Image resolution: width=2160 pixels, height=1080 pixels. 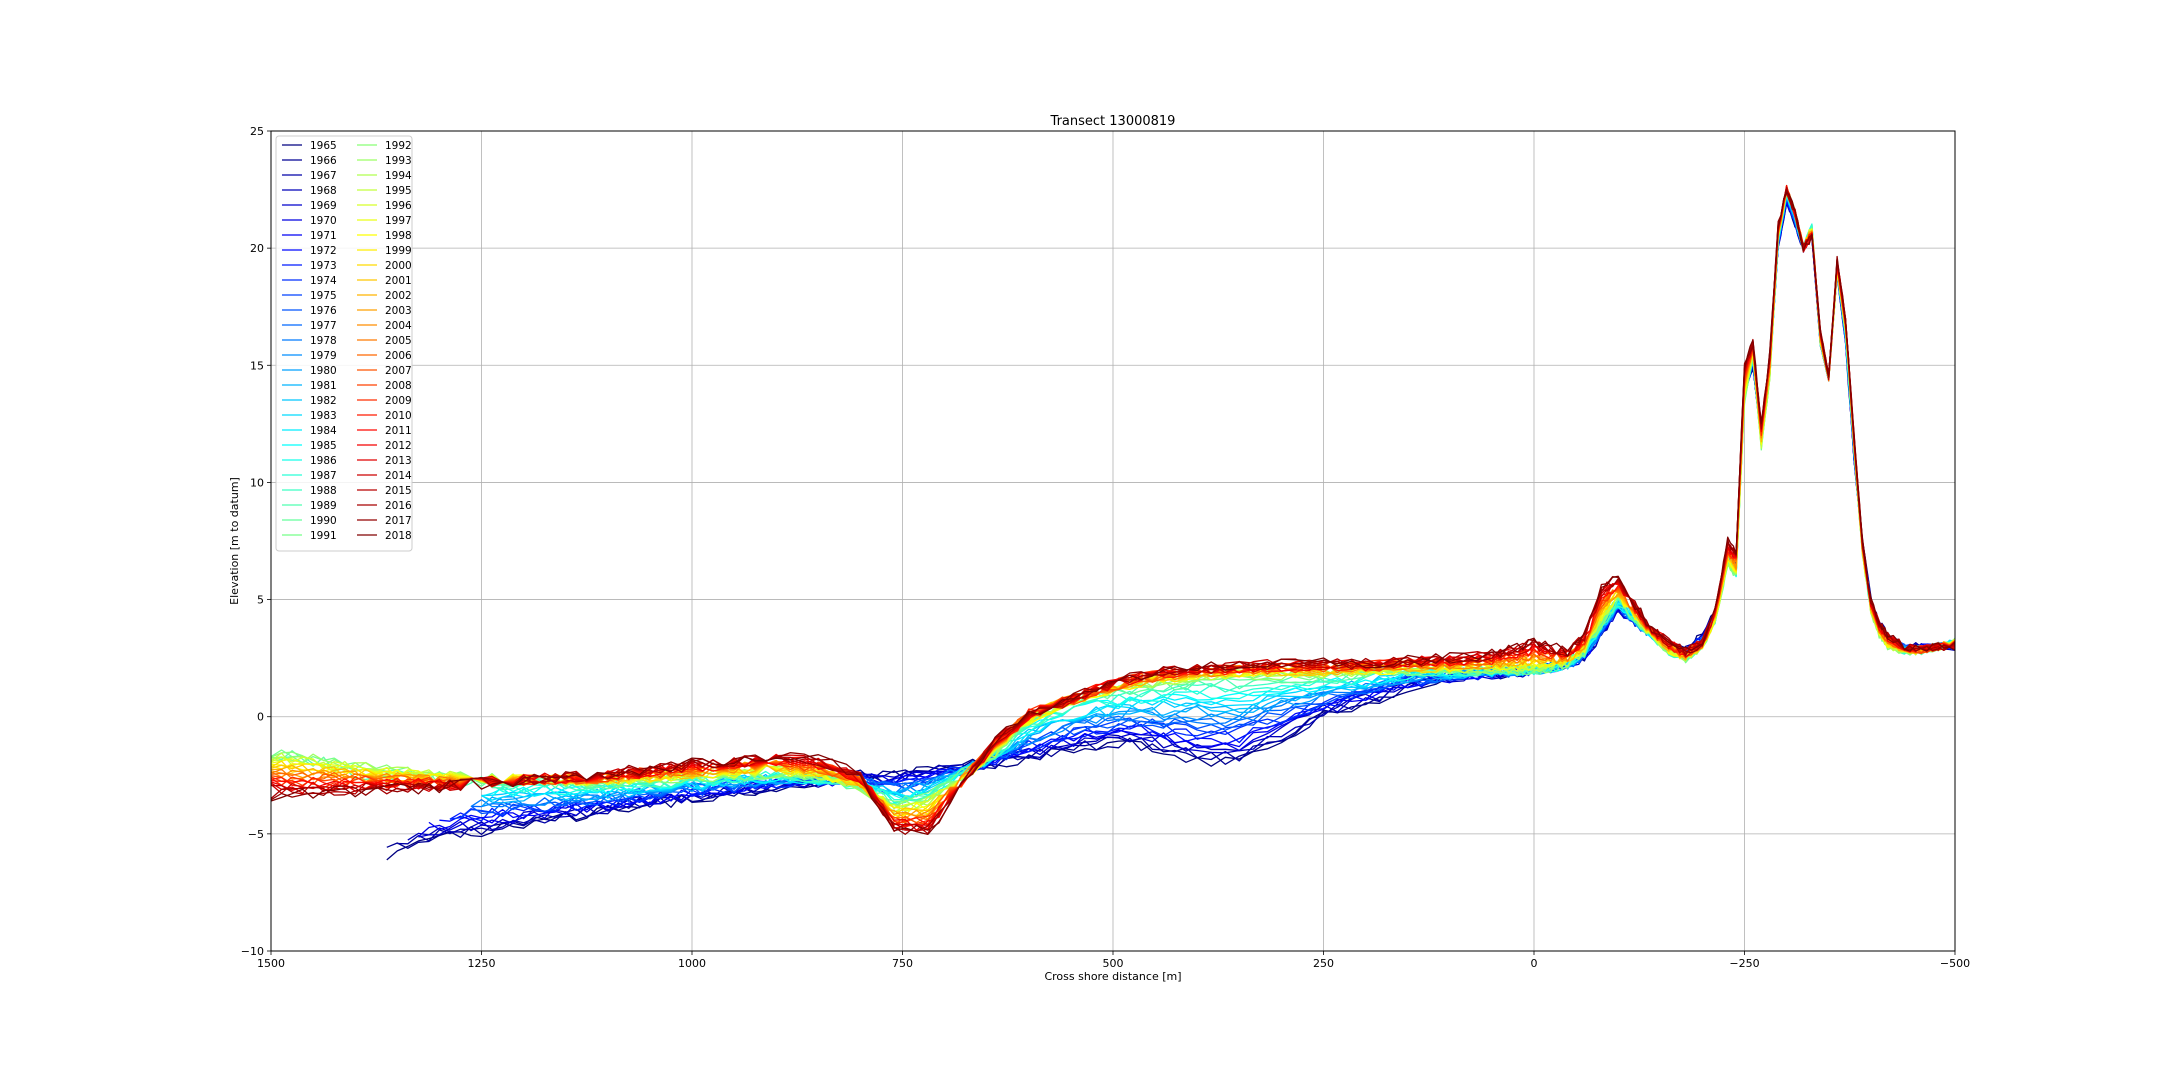 What do you see at coordinates (482, 963) in the screenshot?
I see `x-tick-label: 1250` at bounding box center [482, 963].